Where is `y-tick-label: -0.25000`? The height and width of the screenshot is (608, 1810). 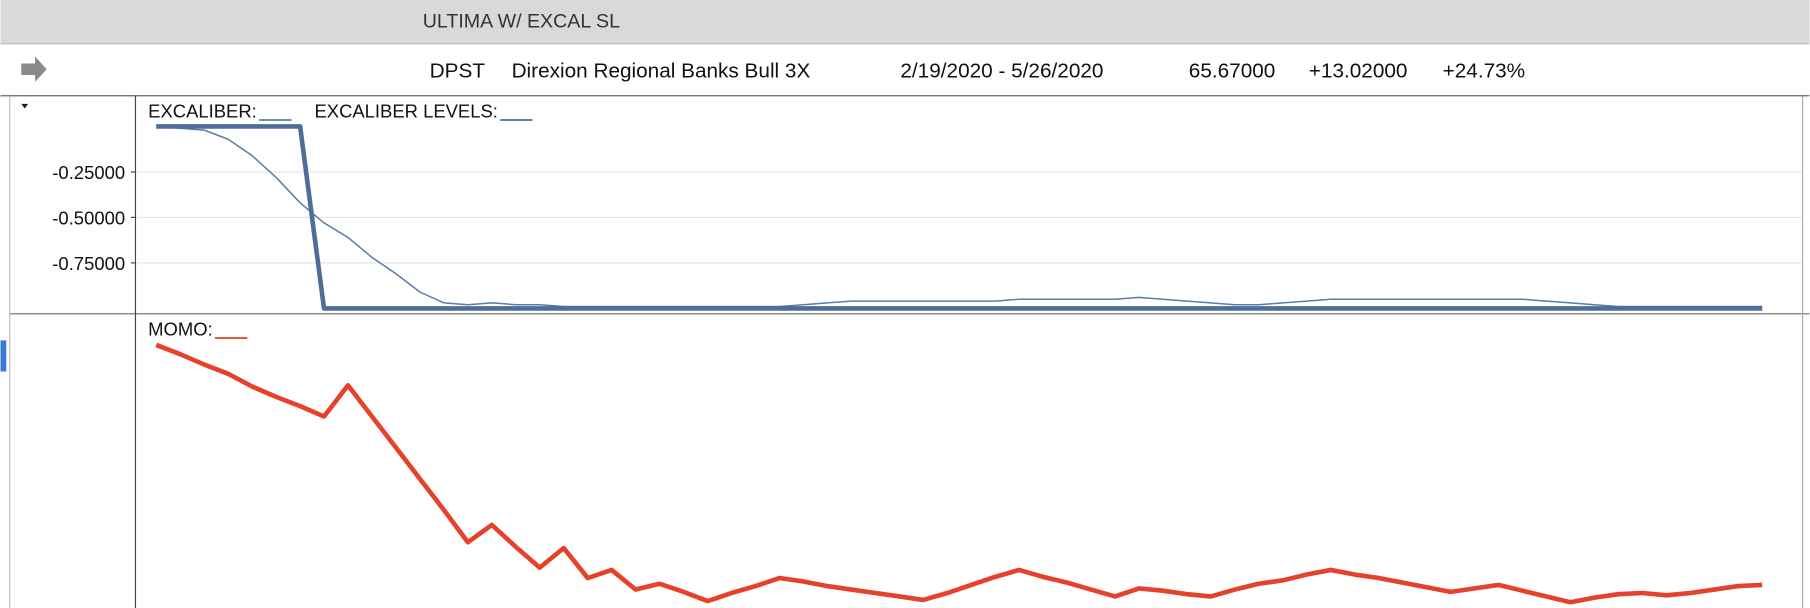 y-tick-label: -0.25000 is located at coordinates (88, 172).